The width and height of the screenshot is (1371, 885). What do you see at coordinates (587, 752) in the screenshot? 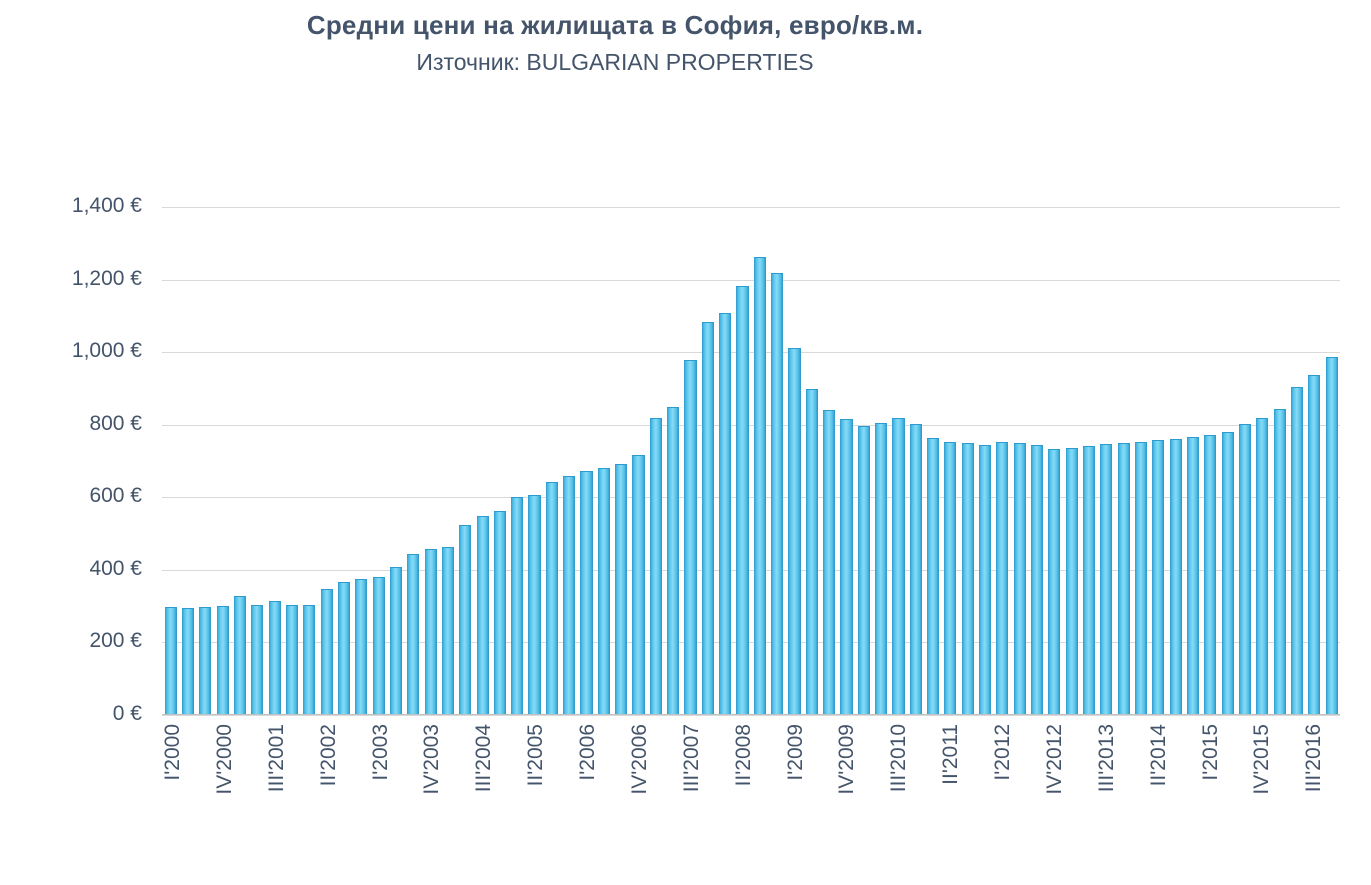
I see `x-tick-label: I'2006` at bounding box center [587, 752].